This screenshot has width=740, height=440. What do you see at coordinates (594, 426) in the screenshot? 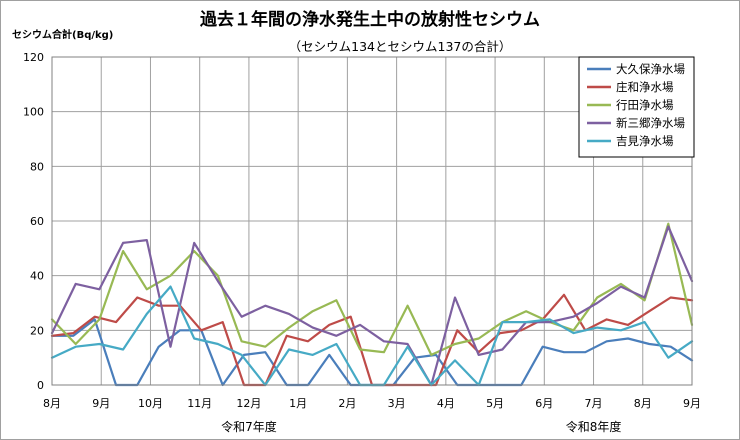
I see `year-label: 令和8年度` at bounding box center [594, 426].